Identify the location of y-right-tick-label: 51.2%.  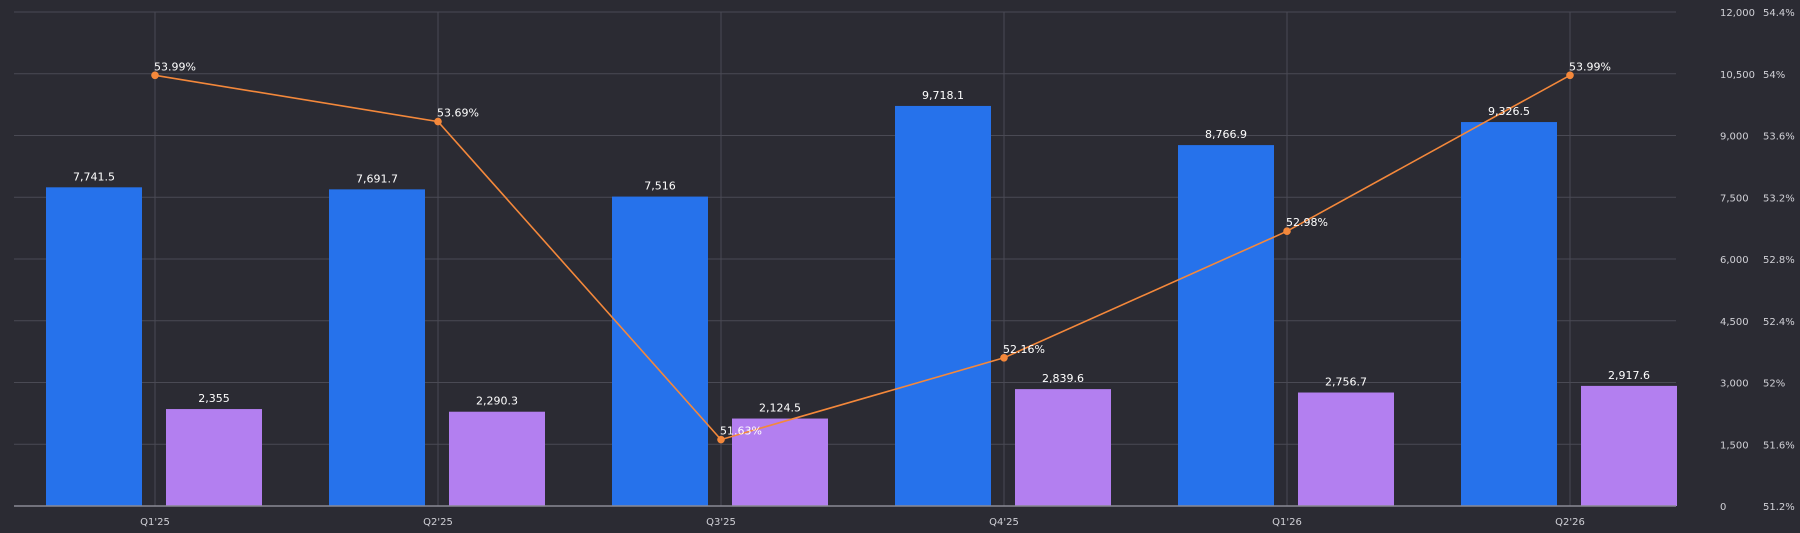
(1779, 507).